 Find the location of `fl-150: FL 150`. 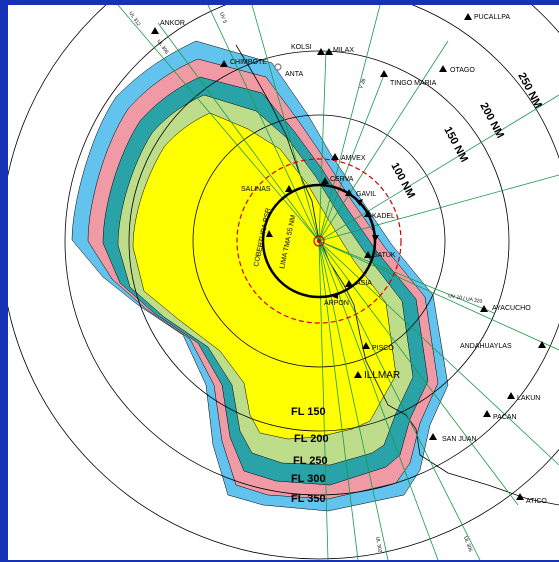

fl-150: FL 150 is located at coordinates (308, 412).